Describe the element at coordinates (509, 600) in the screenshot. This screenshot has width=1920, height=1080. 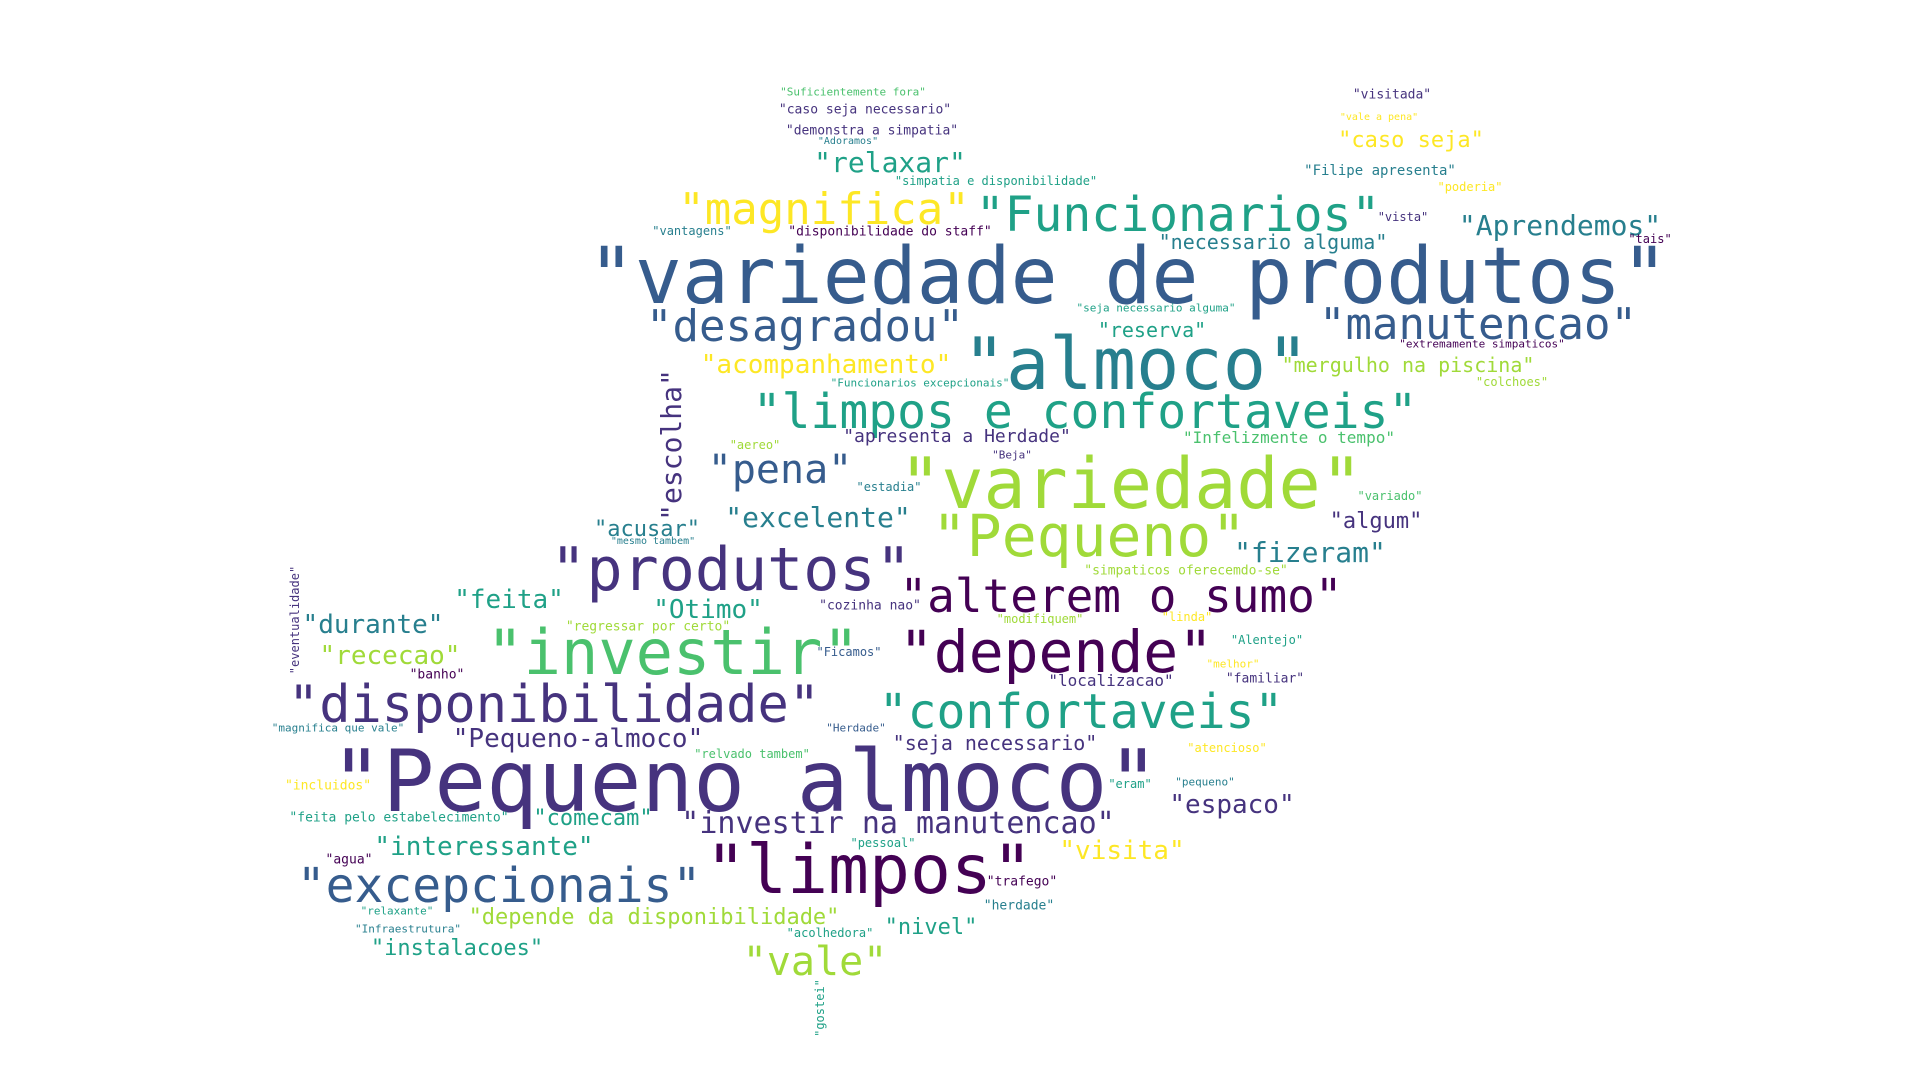
I see `word-cloud-term: "feita"` at that location.